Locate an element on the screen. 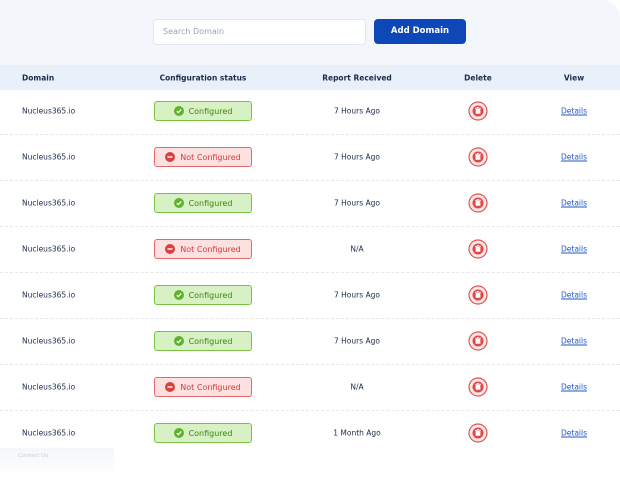  sidebar-link: Contact Us is located at coordinates (33, 456).